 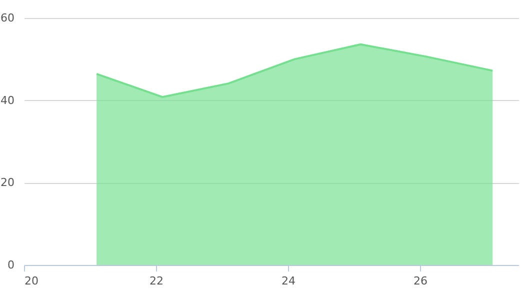 I want to click on x-tick-label: 24, so click(x=289, y=281).